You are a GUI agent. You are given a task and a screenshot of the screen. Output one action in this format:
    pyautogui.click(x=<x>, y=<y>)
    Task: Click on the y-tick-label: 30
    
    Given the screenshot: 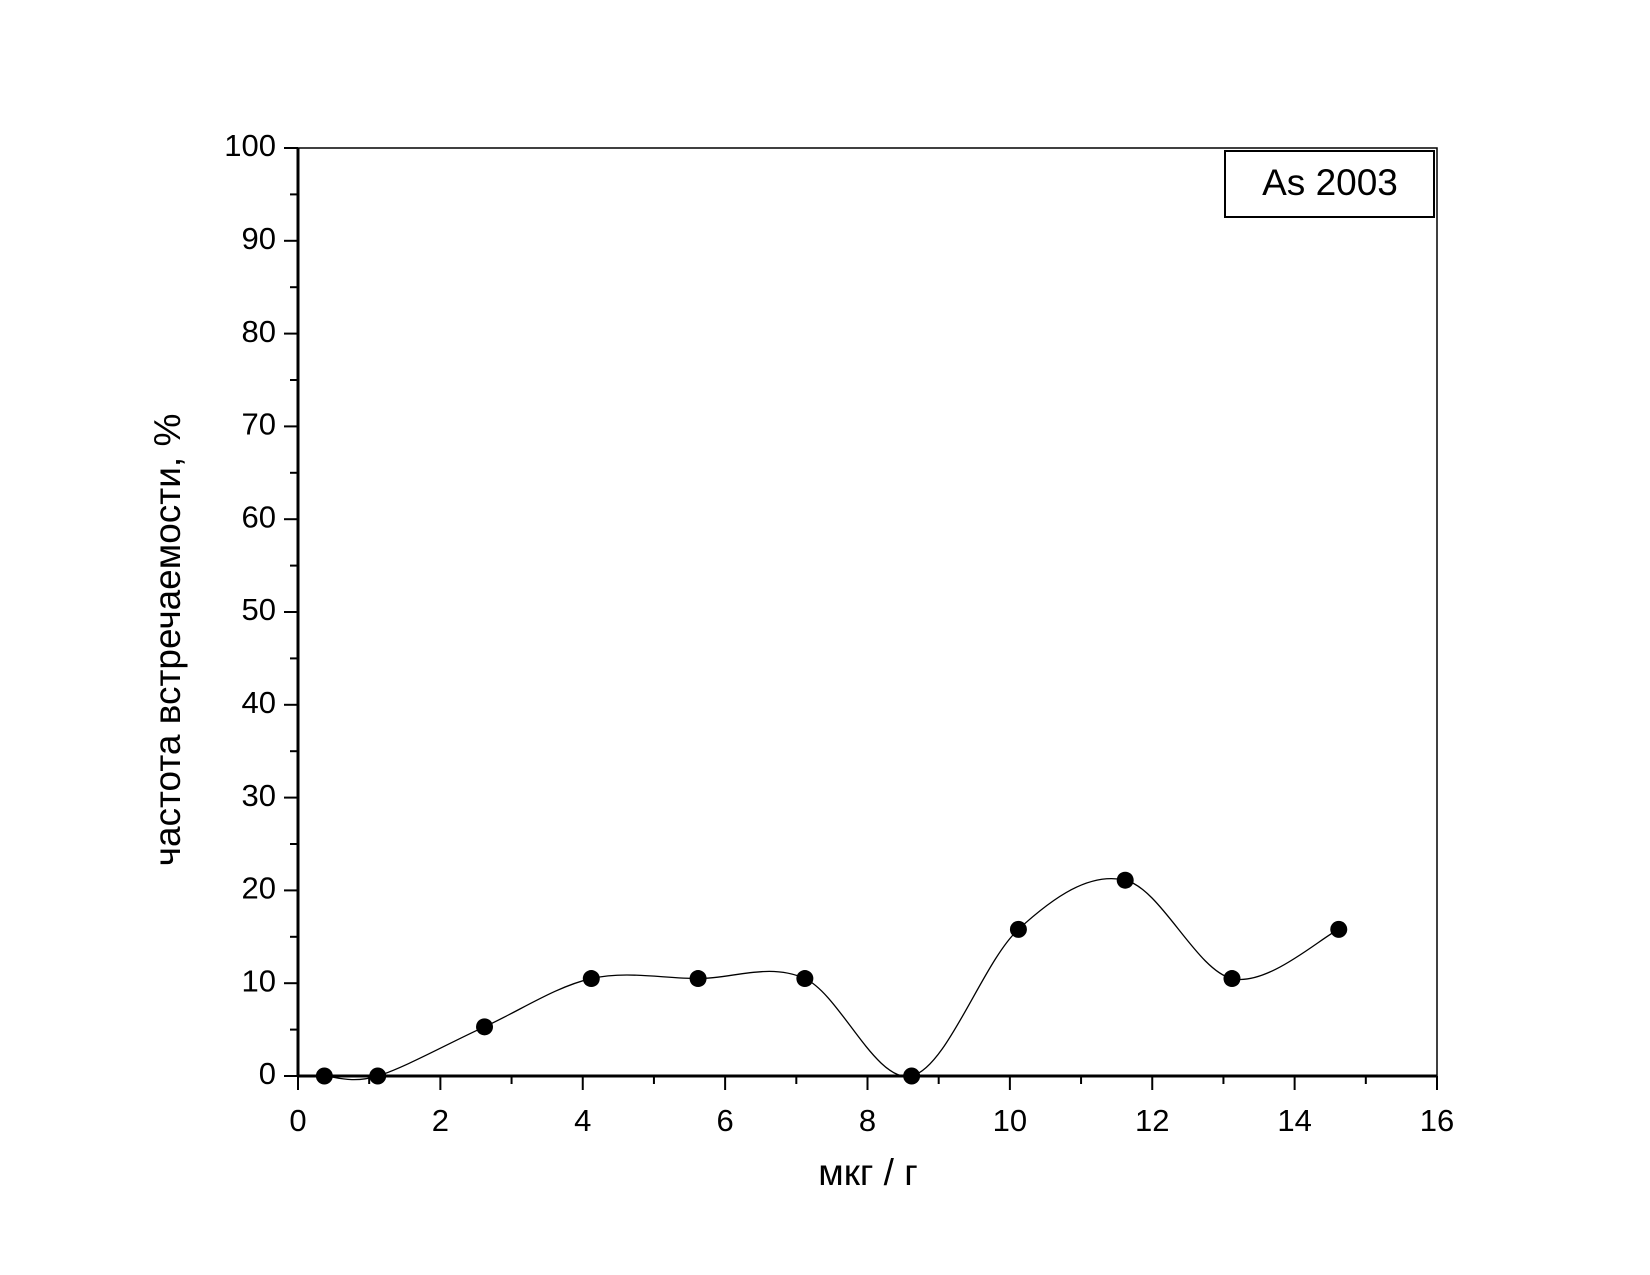 What is the action you would take?
    pyautogui.click(x=259, y=795)
    